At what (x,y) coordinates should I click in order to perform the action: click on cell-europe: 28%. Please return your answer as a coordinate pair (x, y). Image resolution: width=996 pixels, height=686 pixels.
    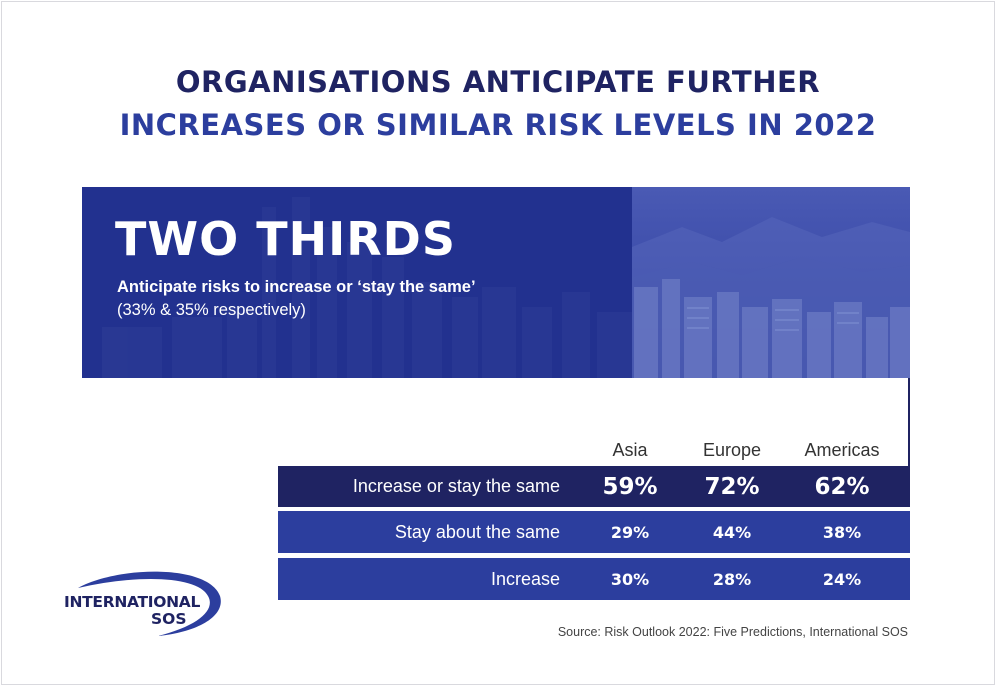
    Looking at the image, I should click on (732, 579).